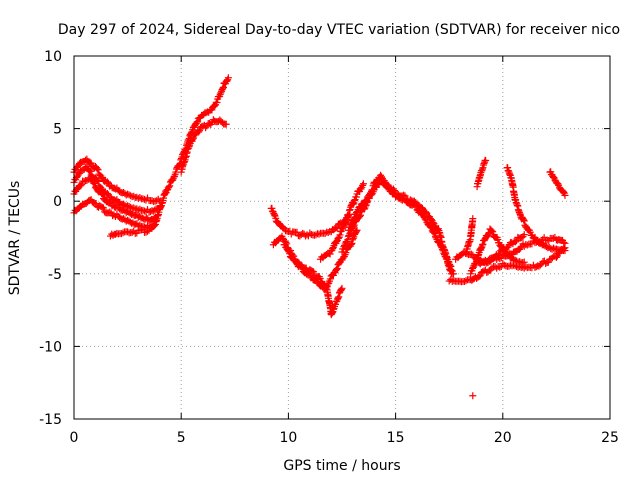 The height and width of the screenshot is (480, 640). Describe the element at coordinates (74, 438) in the screenshot. I see `x-tick-label: 0` at that location.